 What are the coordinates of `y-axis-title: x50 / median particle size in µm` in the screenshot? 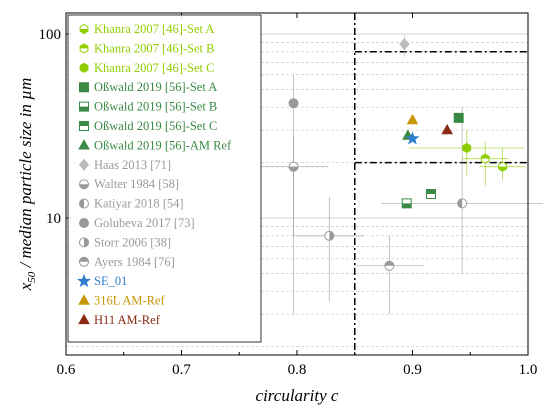 It's located at (27, 185).